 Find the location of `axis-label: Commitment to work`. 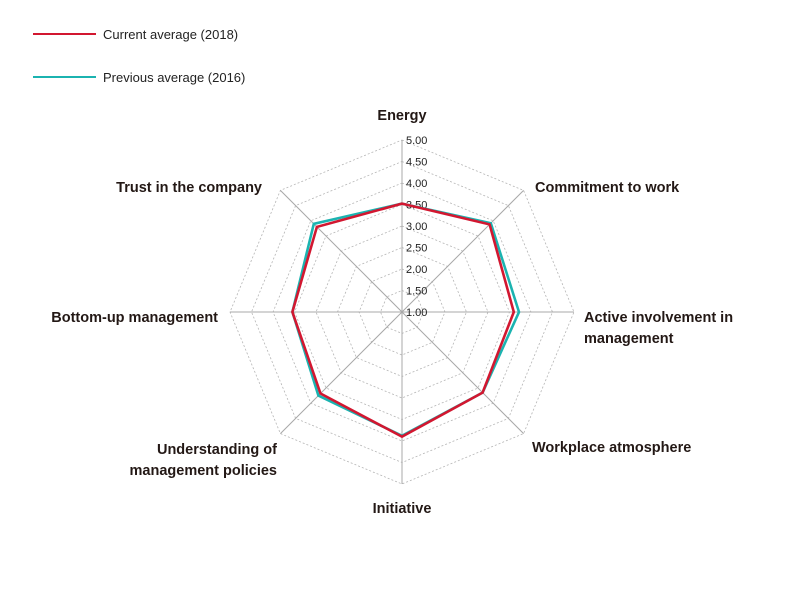

axis-label: Commitment to work is located at coordinates (607, 188).